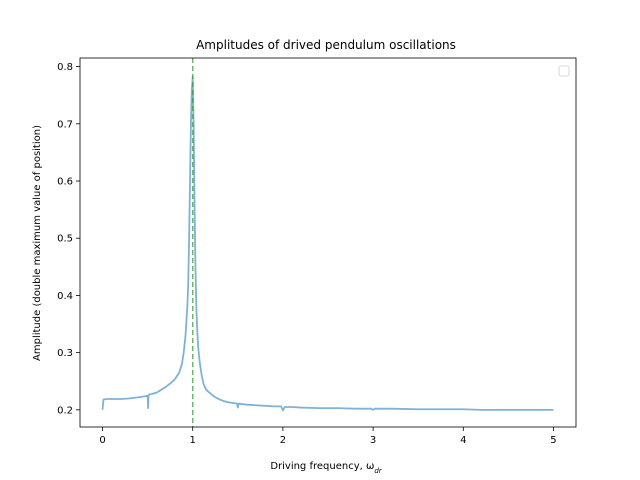  Describe the element at coordinates (65, 353) in the screenshot. I see `y-tick-label: 0.3` at that location.